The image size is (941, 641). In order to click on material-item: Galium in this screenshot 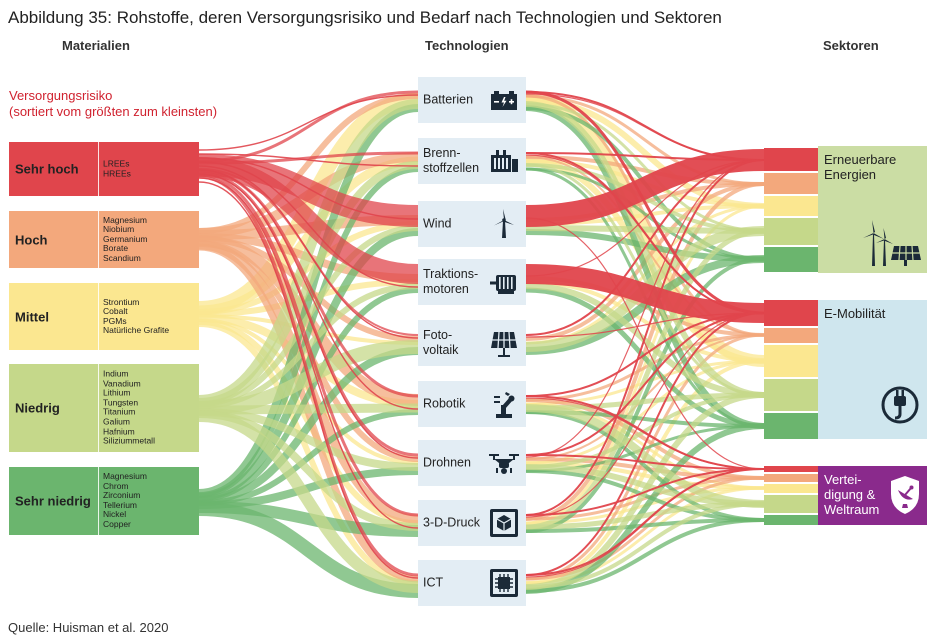, I will do `click(116, 421)`.